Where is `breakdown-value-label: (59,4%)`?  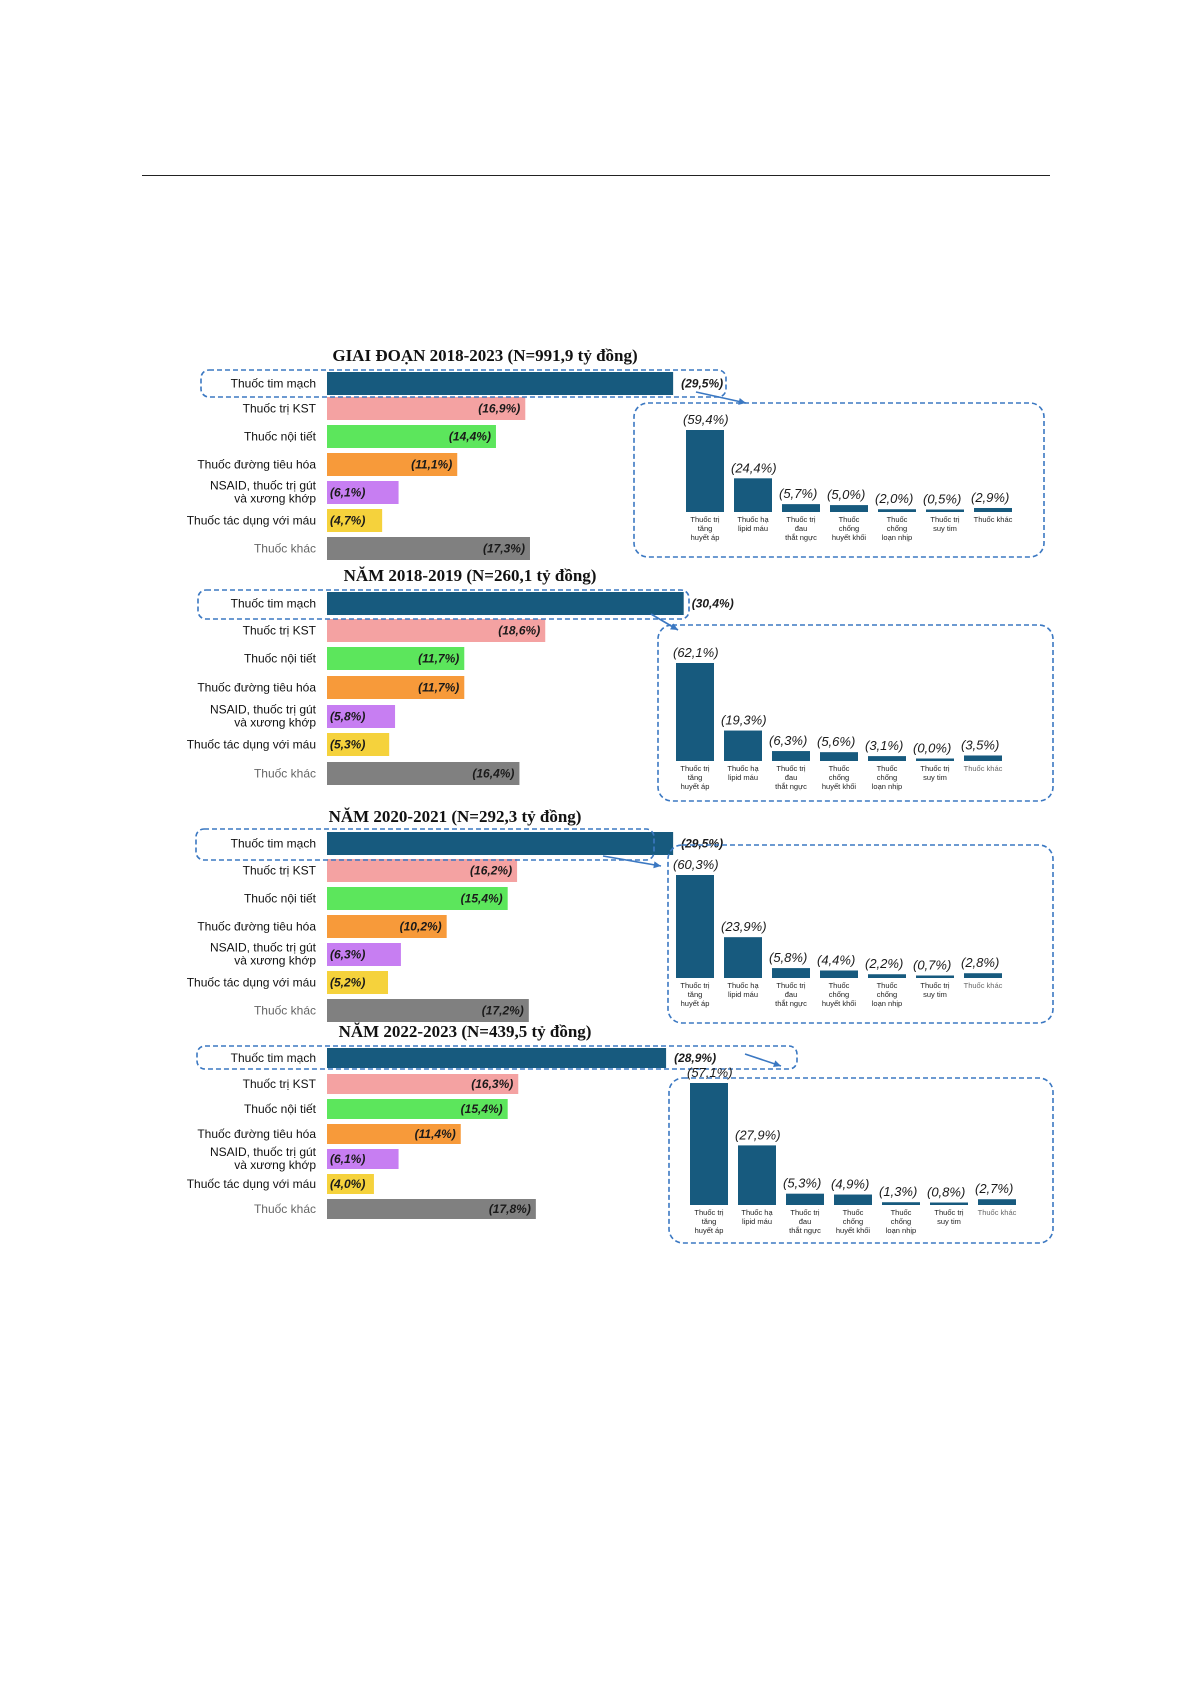 breakdown-value-label: (59,4%) is located at coordinates (706, 419).